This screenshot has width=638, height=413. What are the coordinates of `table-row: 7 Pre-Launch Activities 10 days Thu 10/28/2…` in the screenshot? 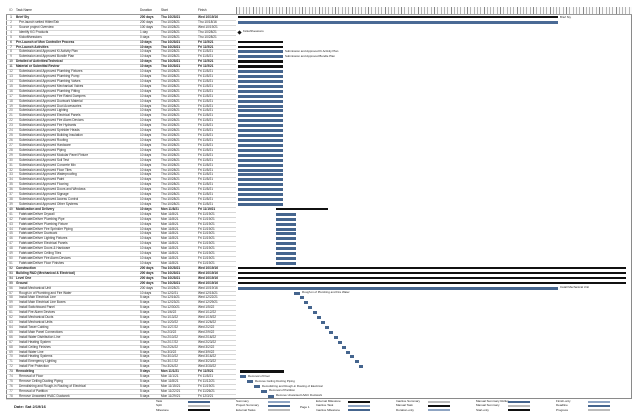 It's located at (121, 48).